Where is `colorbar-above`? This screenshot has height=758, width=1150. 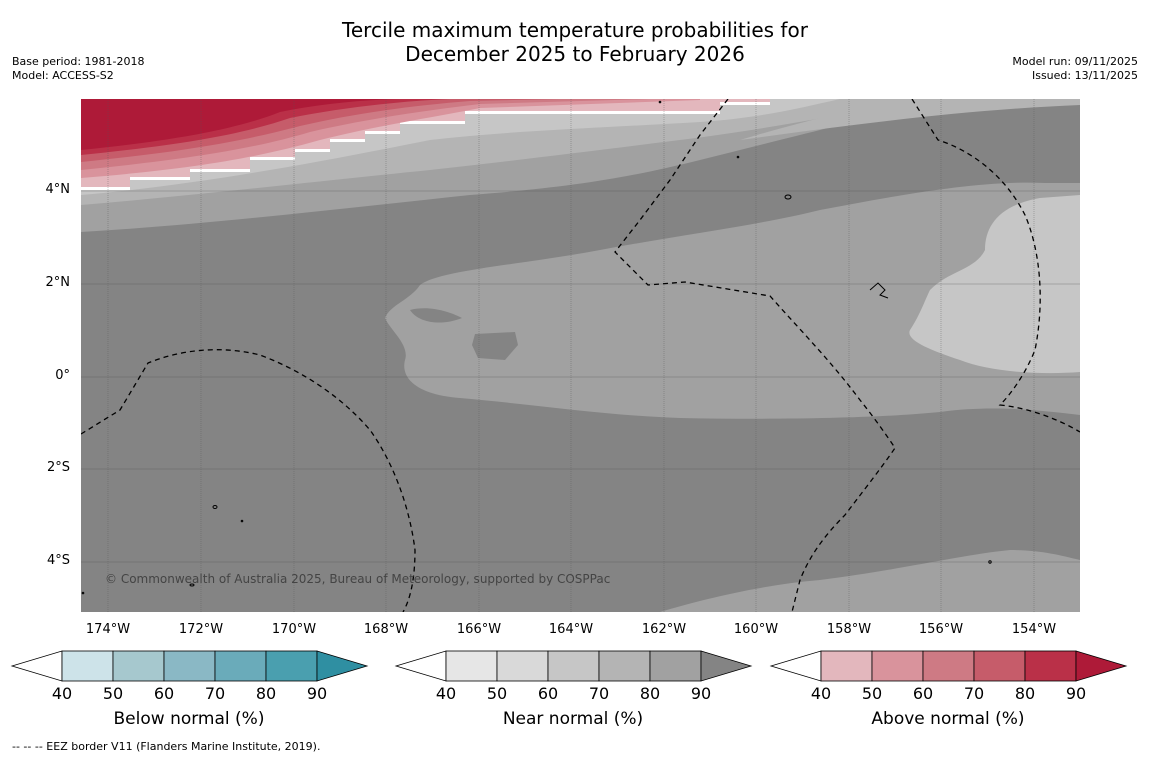 colorbar-above is located at coordinates (948, 666).